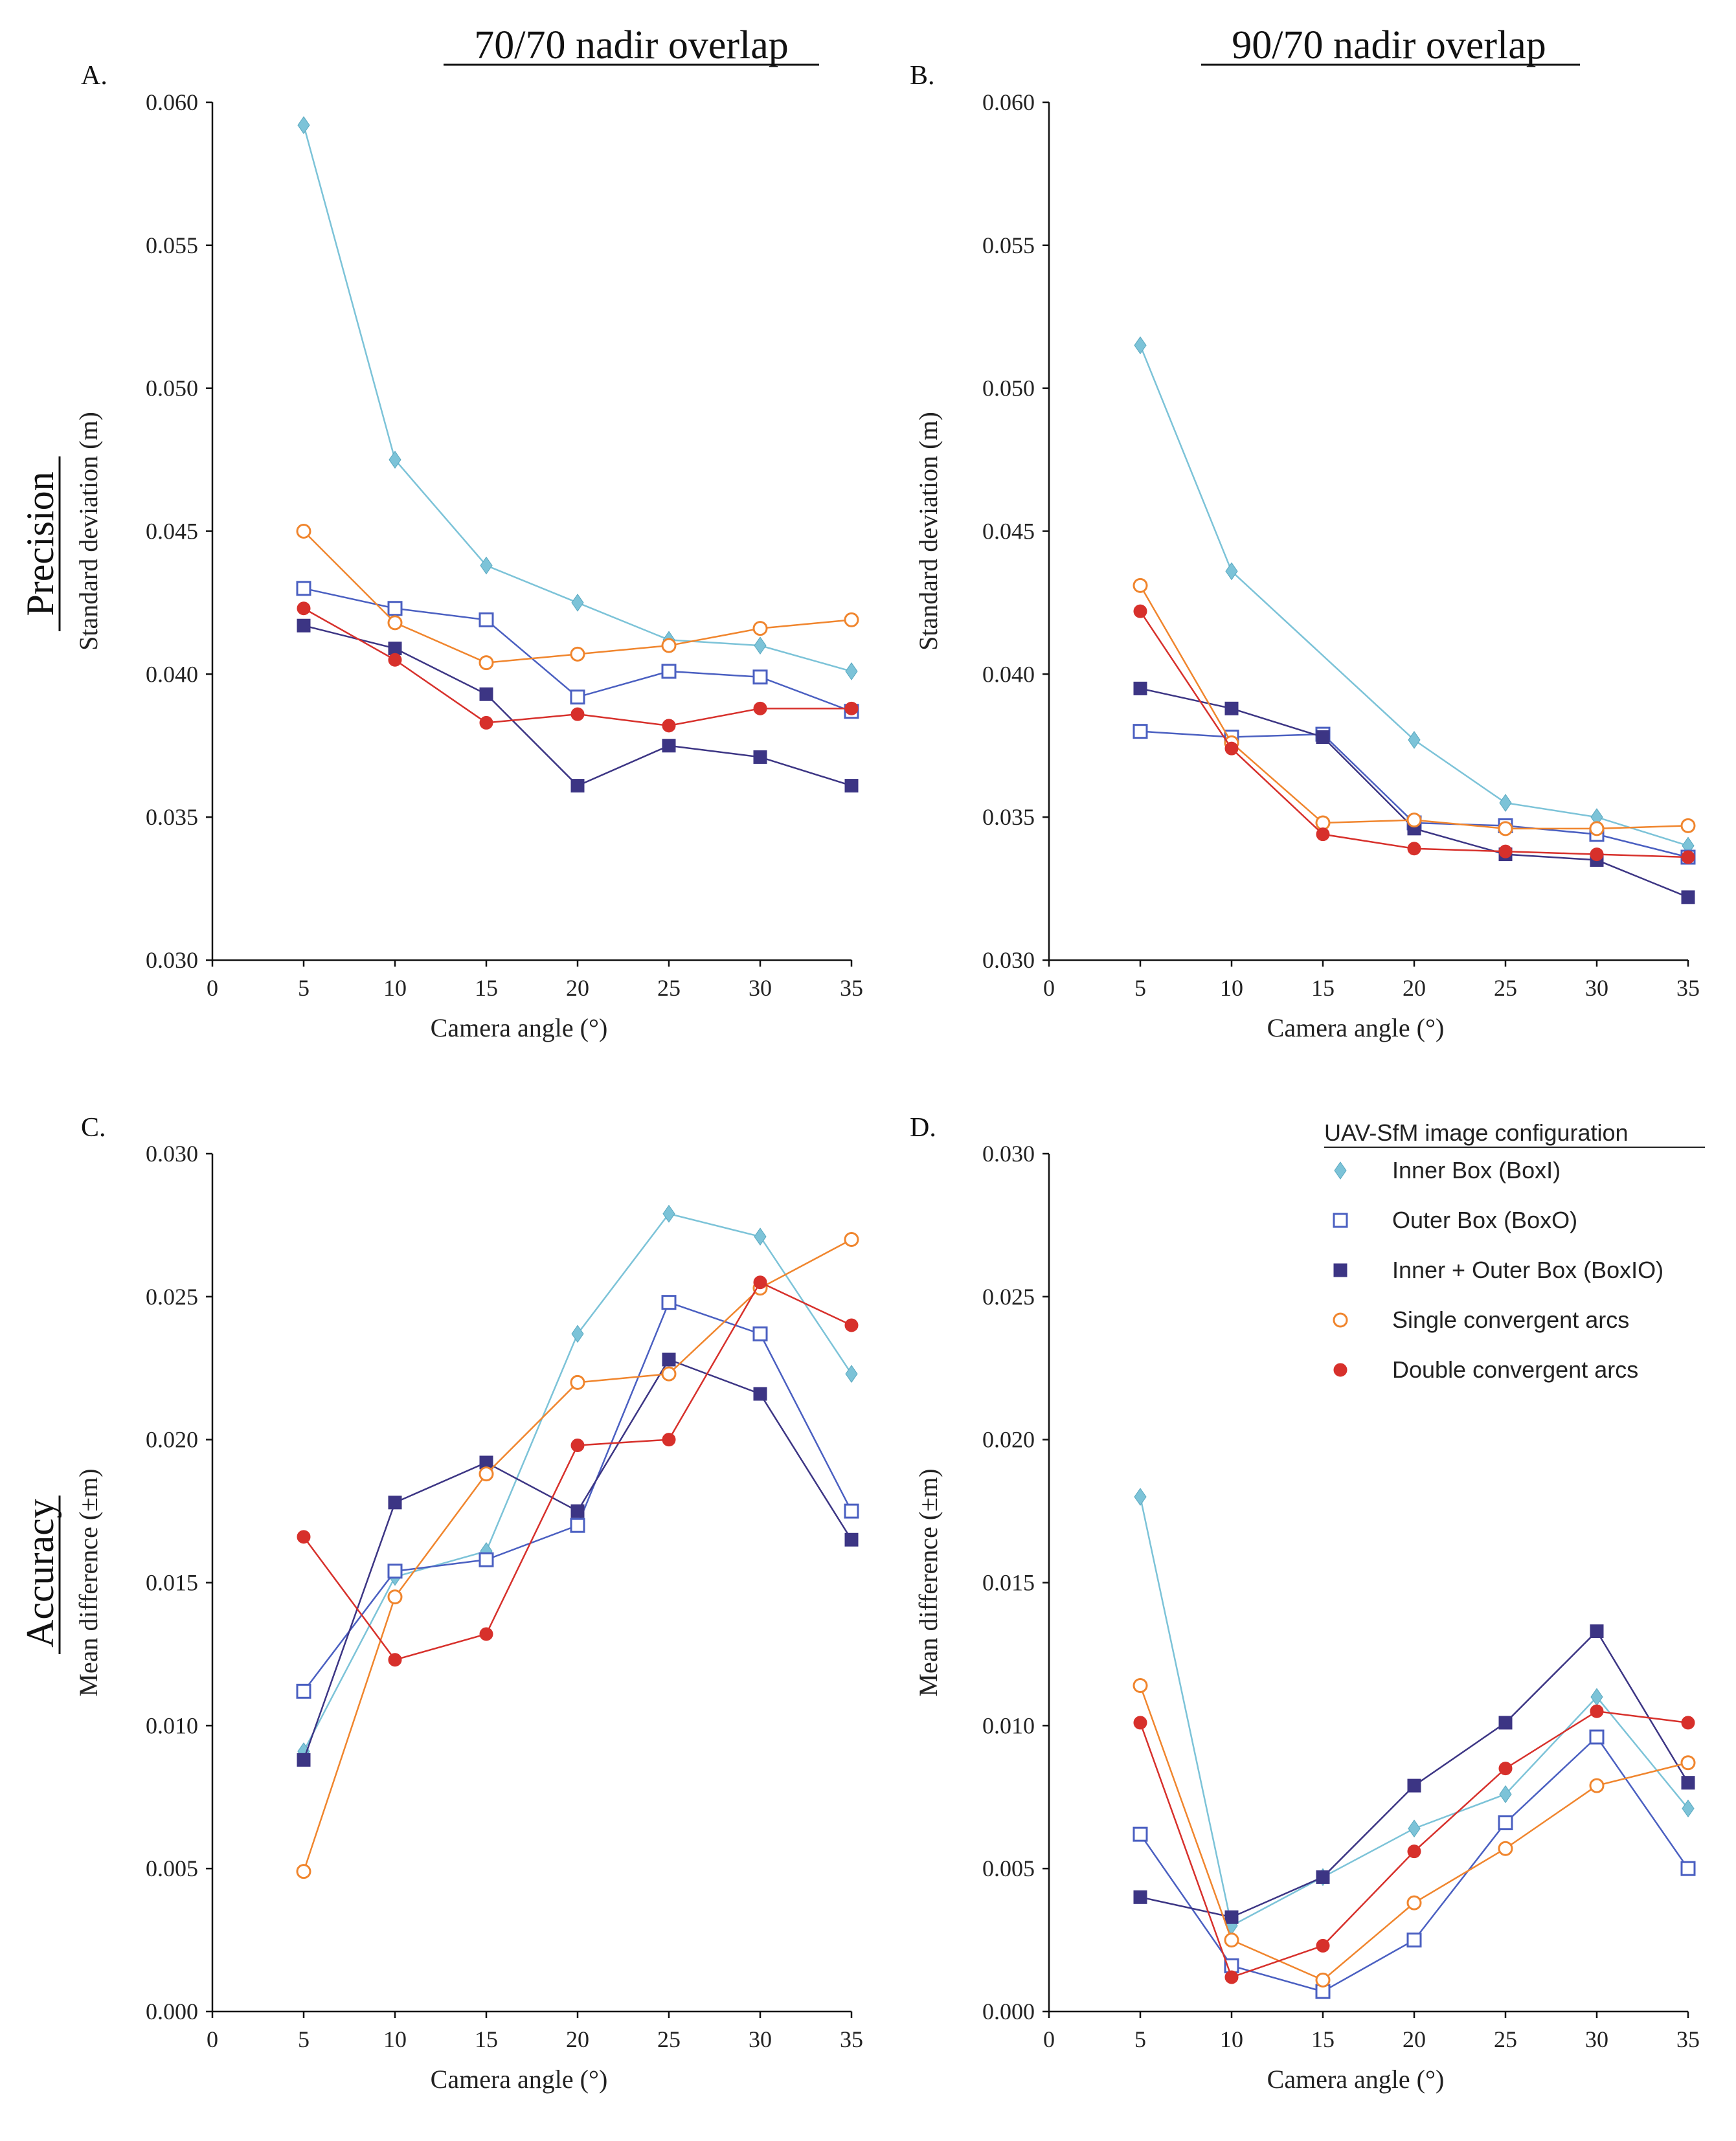 This screenshot has width=1736, height=2141. What do you see at coordinates (1009, 1725) in the screenshot?
I see `y-tick-label: 0.010` at bounding box center [1009, 1725].